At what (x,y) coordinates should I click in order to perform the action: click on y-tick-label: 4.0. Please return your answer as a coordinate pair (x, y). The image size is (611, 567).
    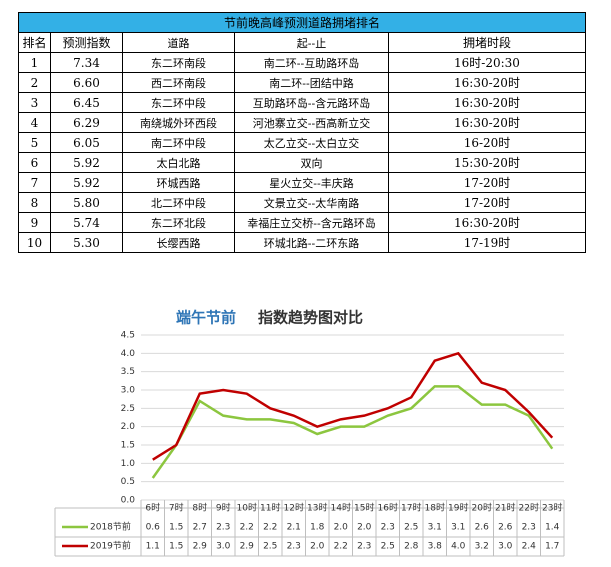
    Looking at the image, I should click on (128, 354).